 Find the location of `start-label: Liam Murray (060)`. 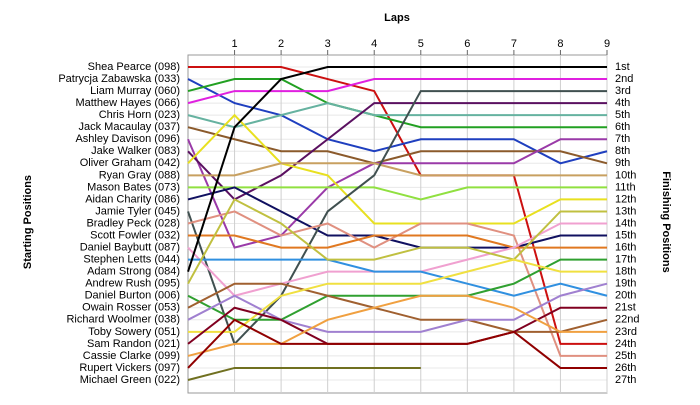

start-label: Liam Murray (060) is located at coordinates (135, 91).